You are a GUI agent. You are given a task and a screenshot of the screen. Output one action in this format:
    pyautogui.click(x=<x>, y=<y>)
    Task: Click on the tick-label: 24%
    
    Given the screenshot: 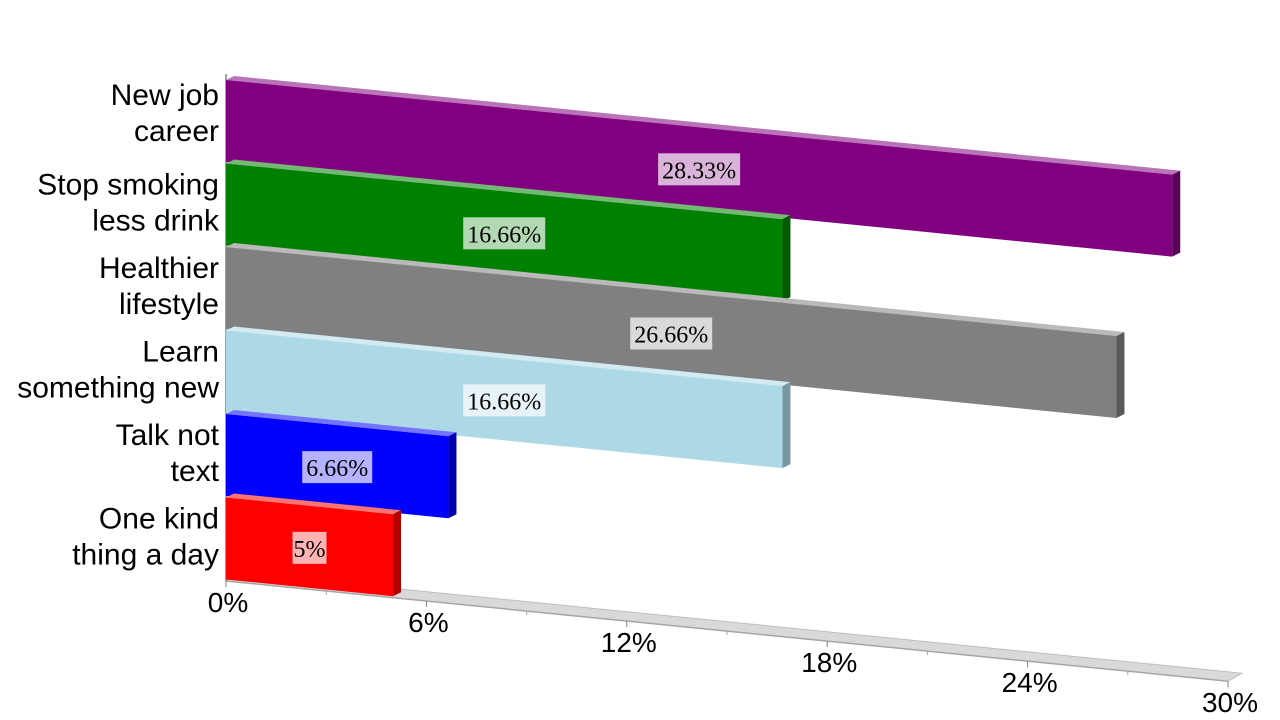 What is the action you would take?
    pyautogui.click(x=1030, y=682)
    